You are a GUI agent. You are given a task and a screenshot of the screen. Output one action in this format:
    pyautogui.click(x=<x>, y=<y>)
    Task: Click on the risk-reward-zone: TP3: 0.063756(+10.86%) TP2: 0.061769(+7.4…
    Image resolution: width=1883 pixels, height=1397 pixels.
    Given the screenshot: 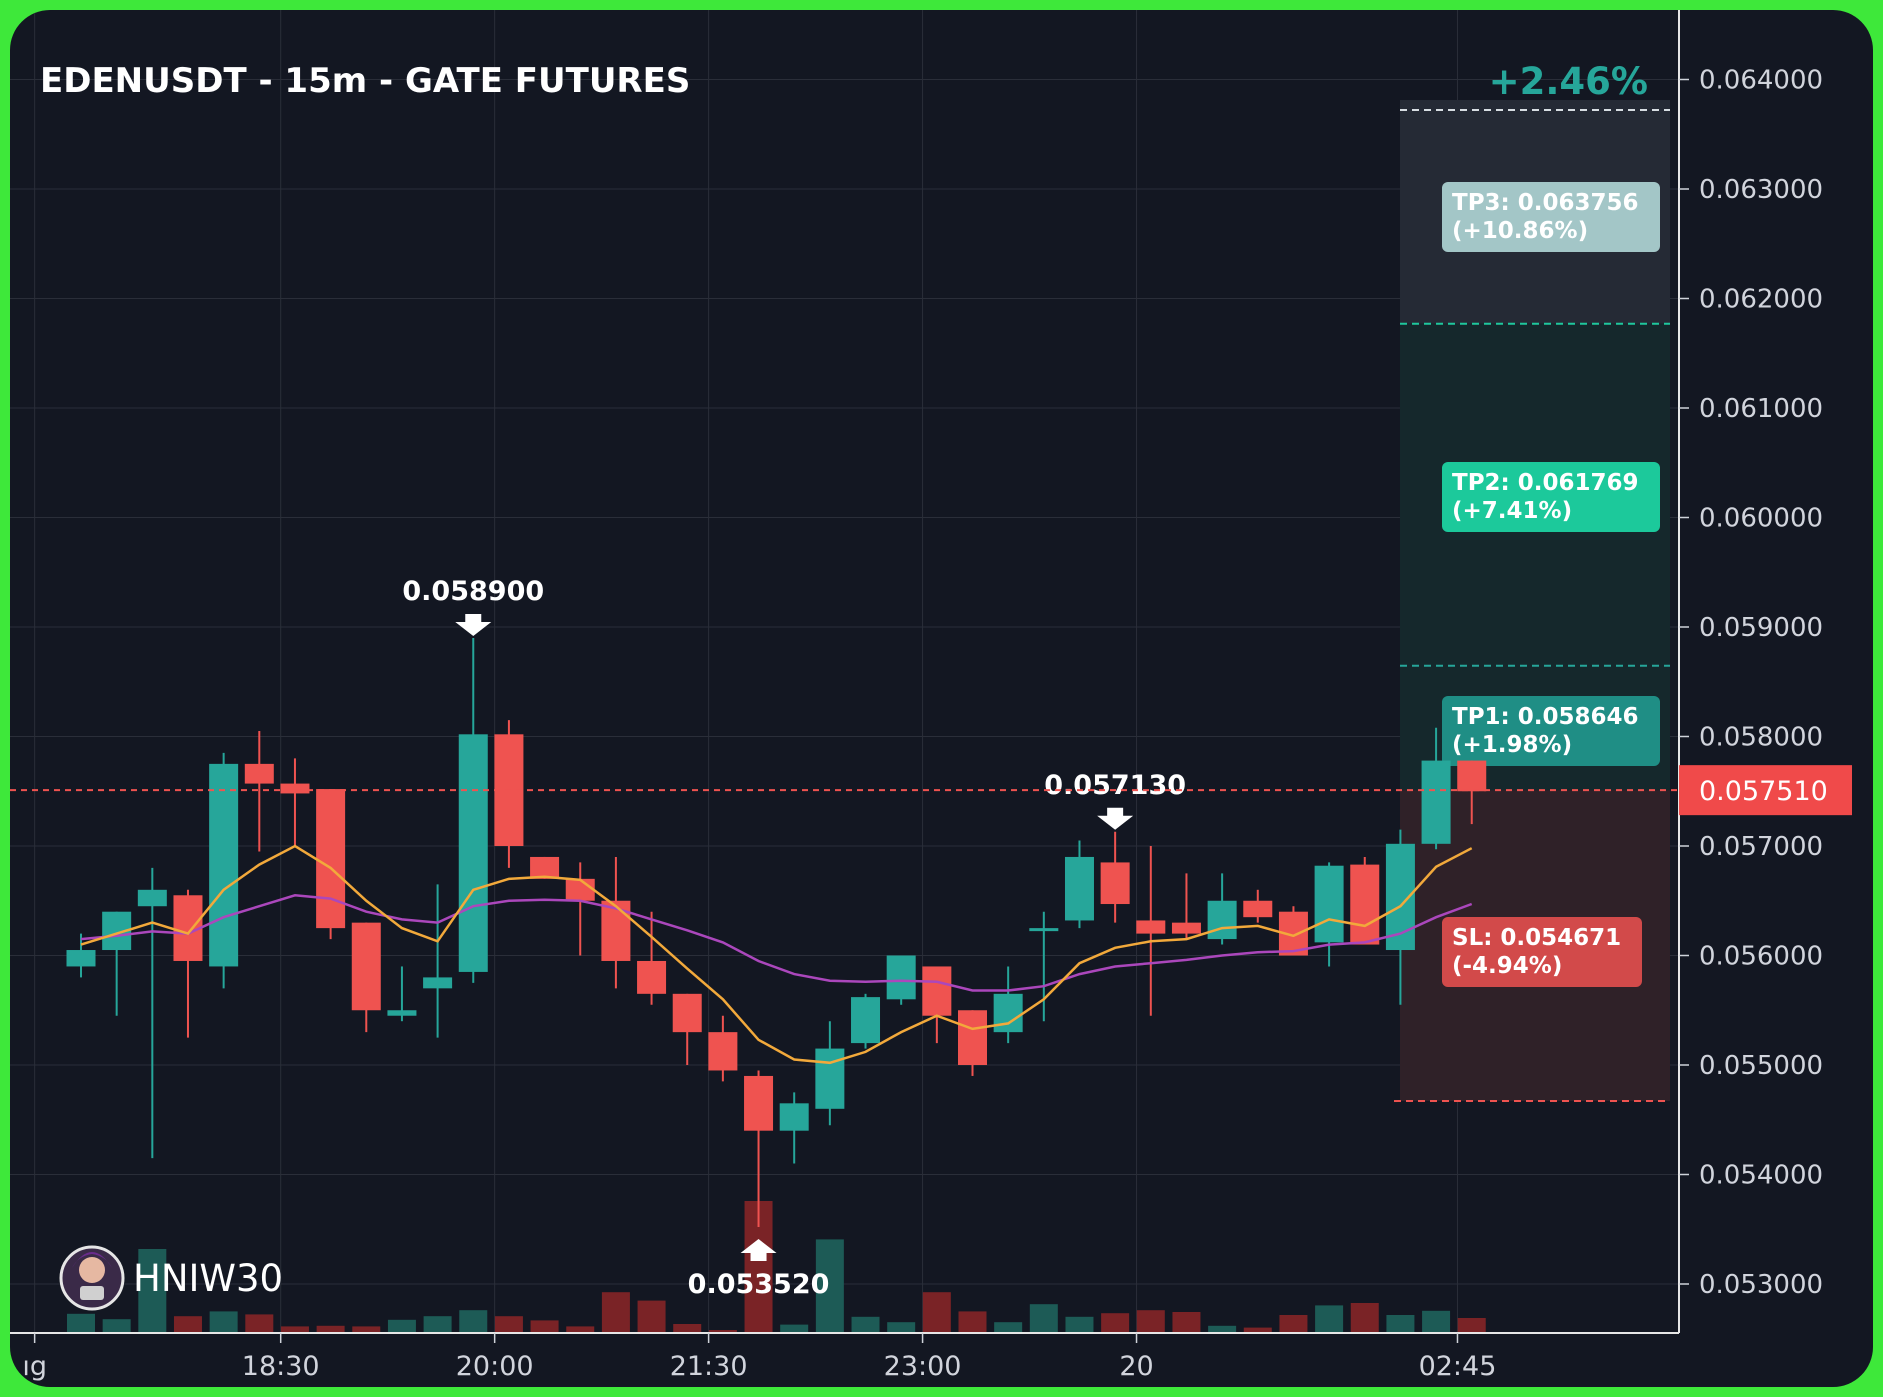 What is the action you would take?
    pyautogui.click(x=1532, y=601)
    